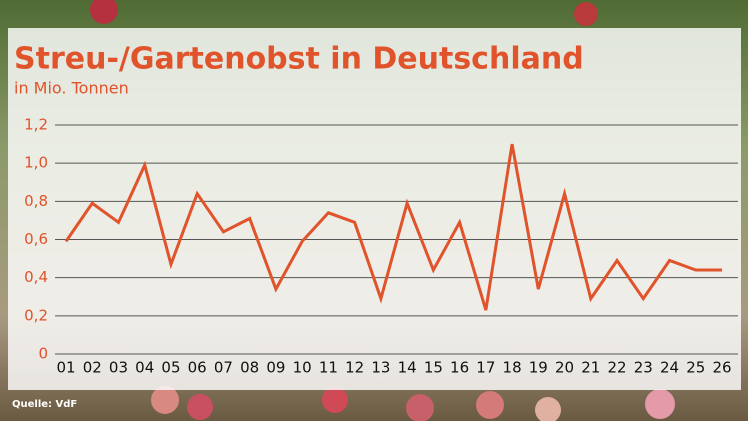 The width and height of the screenshot is (748, 421). What do you see at coordinates (695, 368) in the screenshot?
I see `x-tick-label: 25` at bounding box center [695, 368].